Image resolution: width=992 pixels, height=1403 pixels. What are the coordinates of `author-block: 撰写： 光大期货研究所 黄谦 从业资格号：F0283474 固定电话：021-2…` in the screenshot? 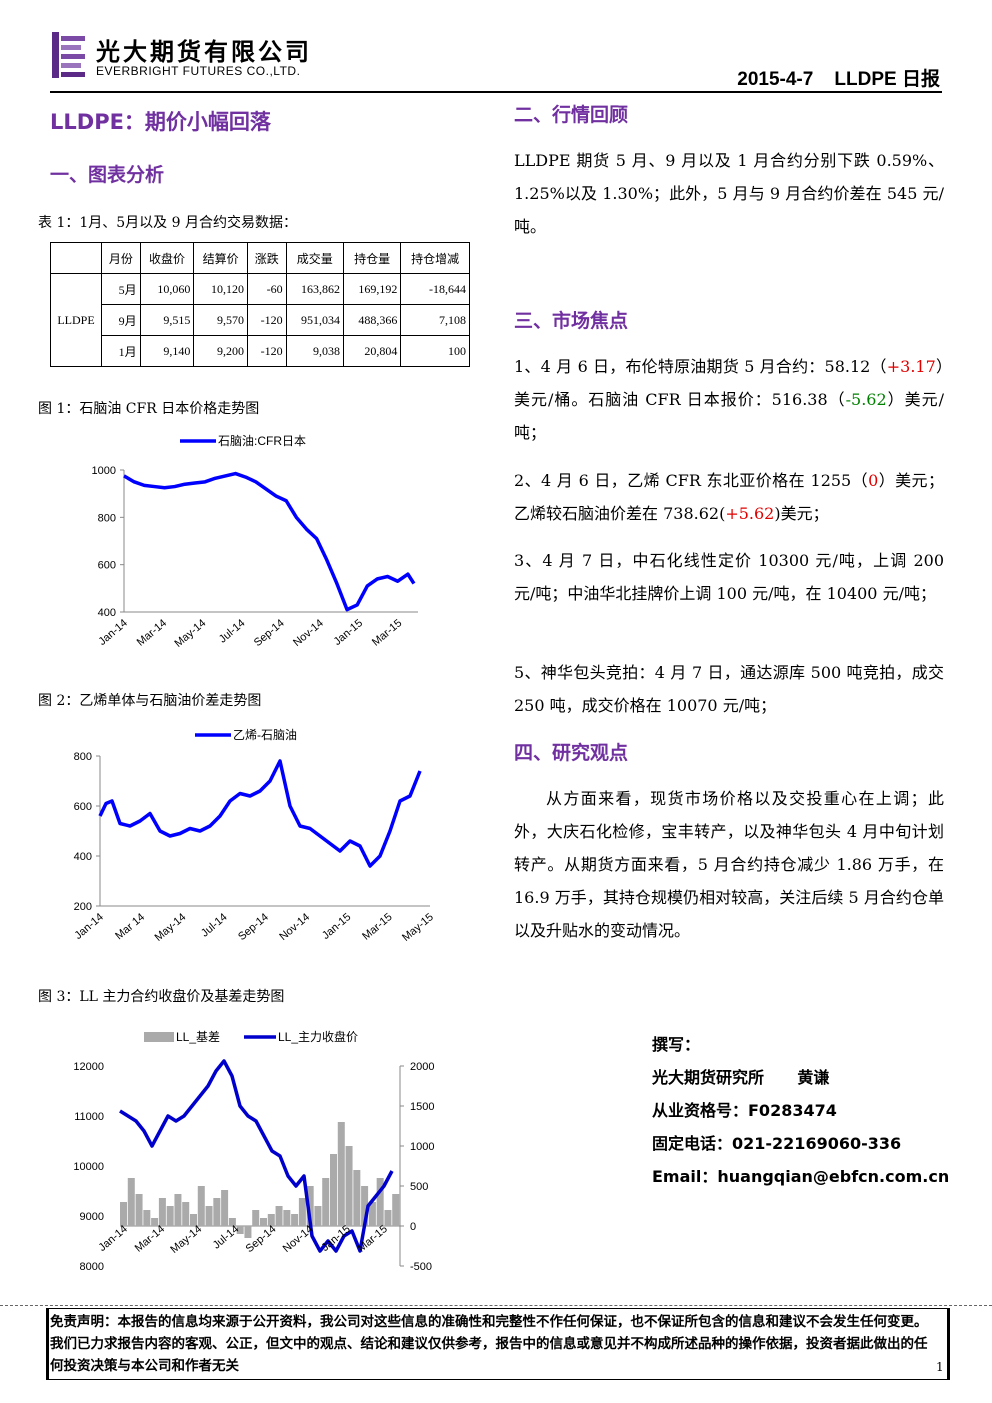 It's located at (800, 1110).